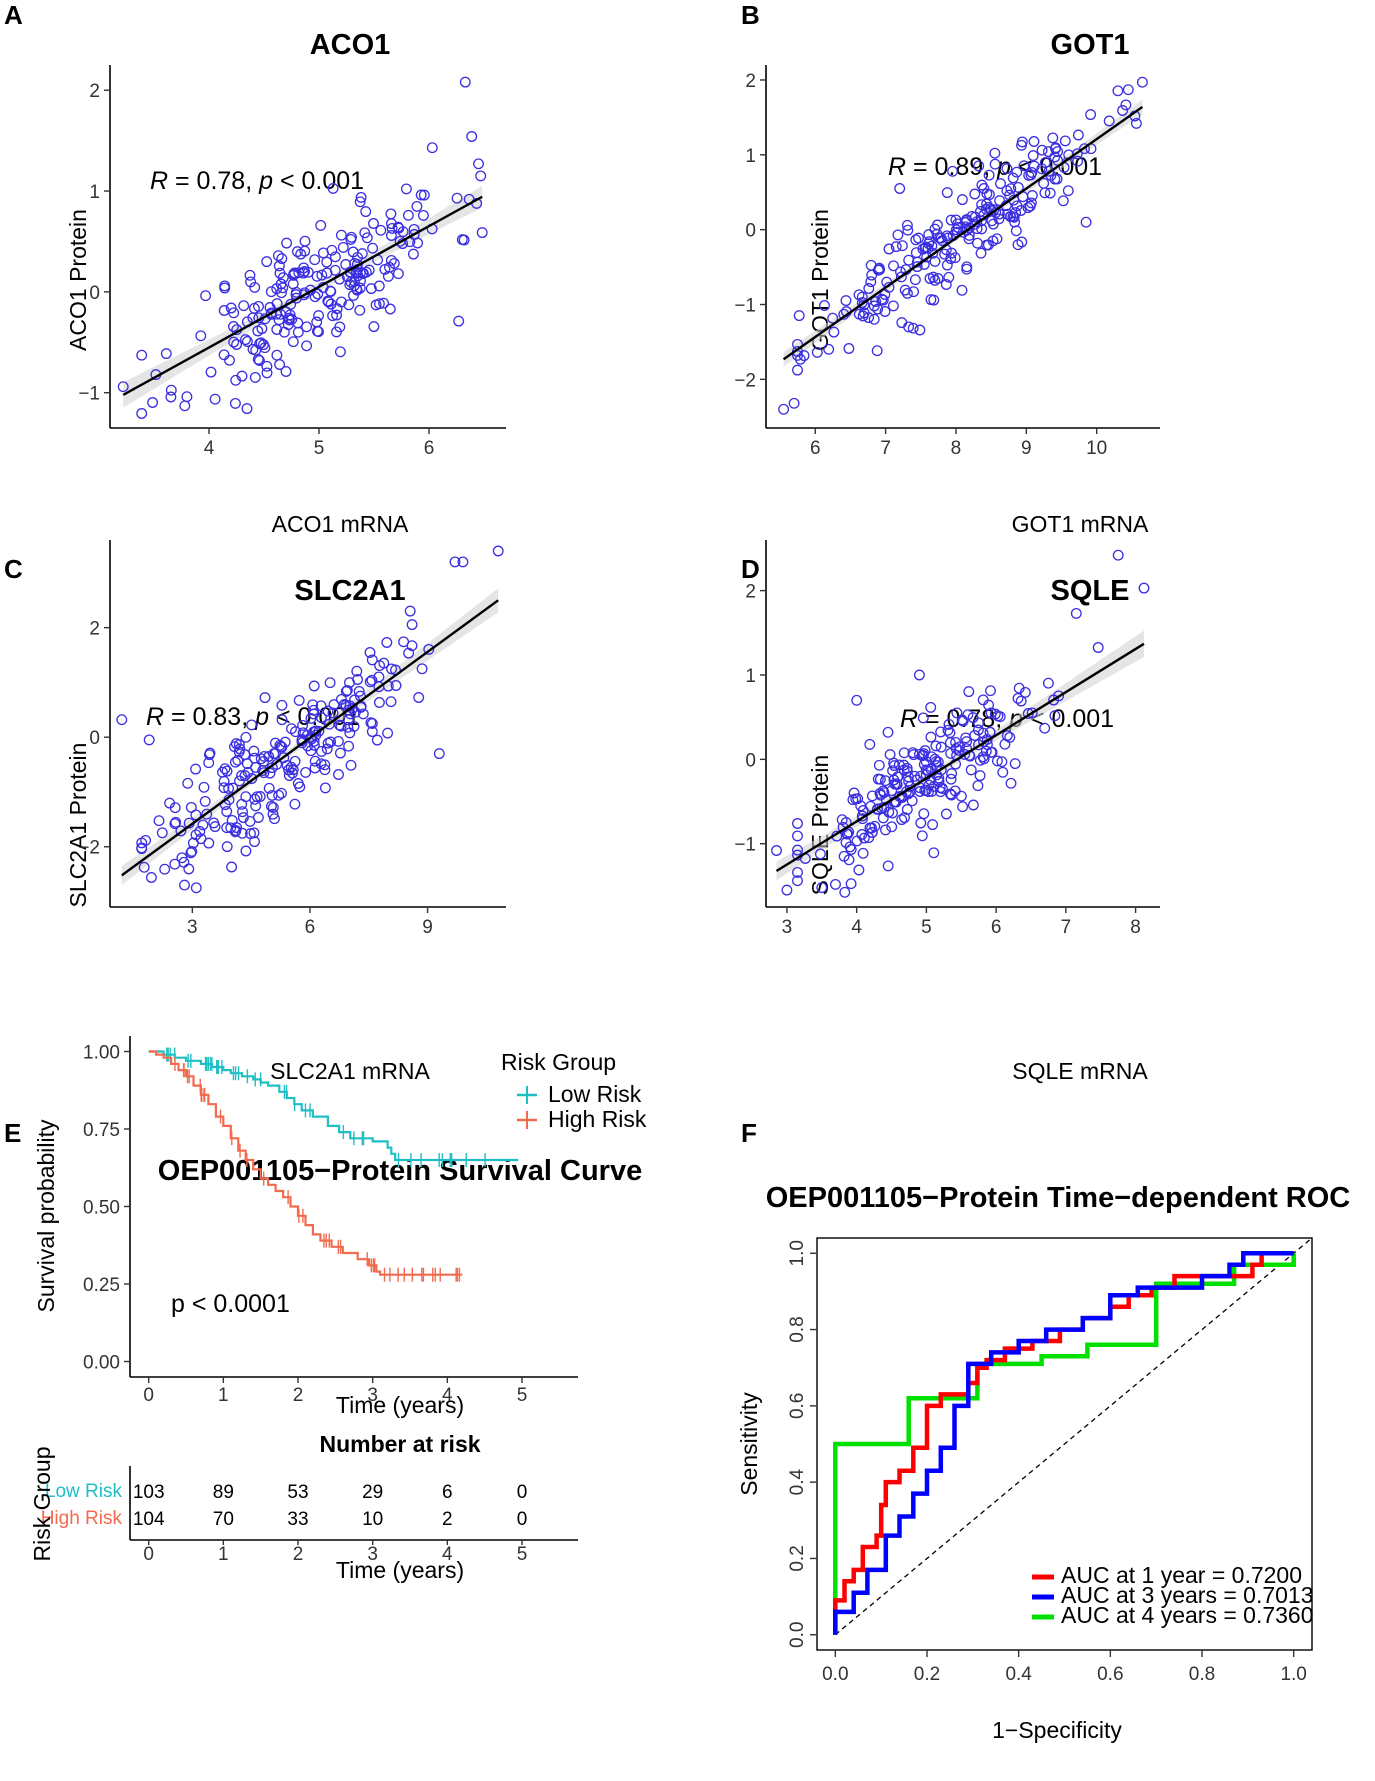  I want to click on panel-c-title: SLC2A1, so click(349, 591).